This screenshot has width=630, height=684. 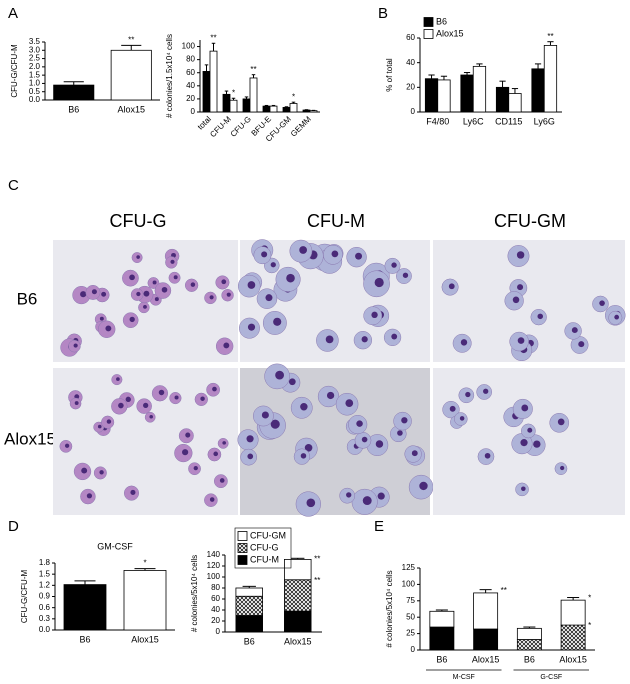 I want to click on y-axis-label: # colonies/1.5x10⁴ cells, so click(x=169, y=76).